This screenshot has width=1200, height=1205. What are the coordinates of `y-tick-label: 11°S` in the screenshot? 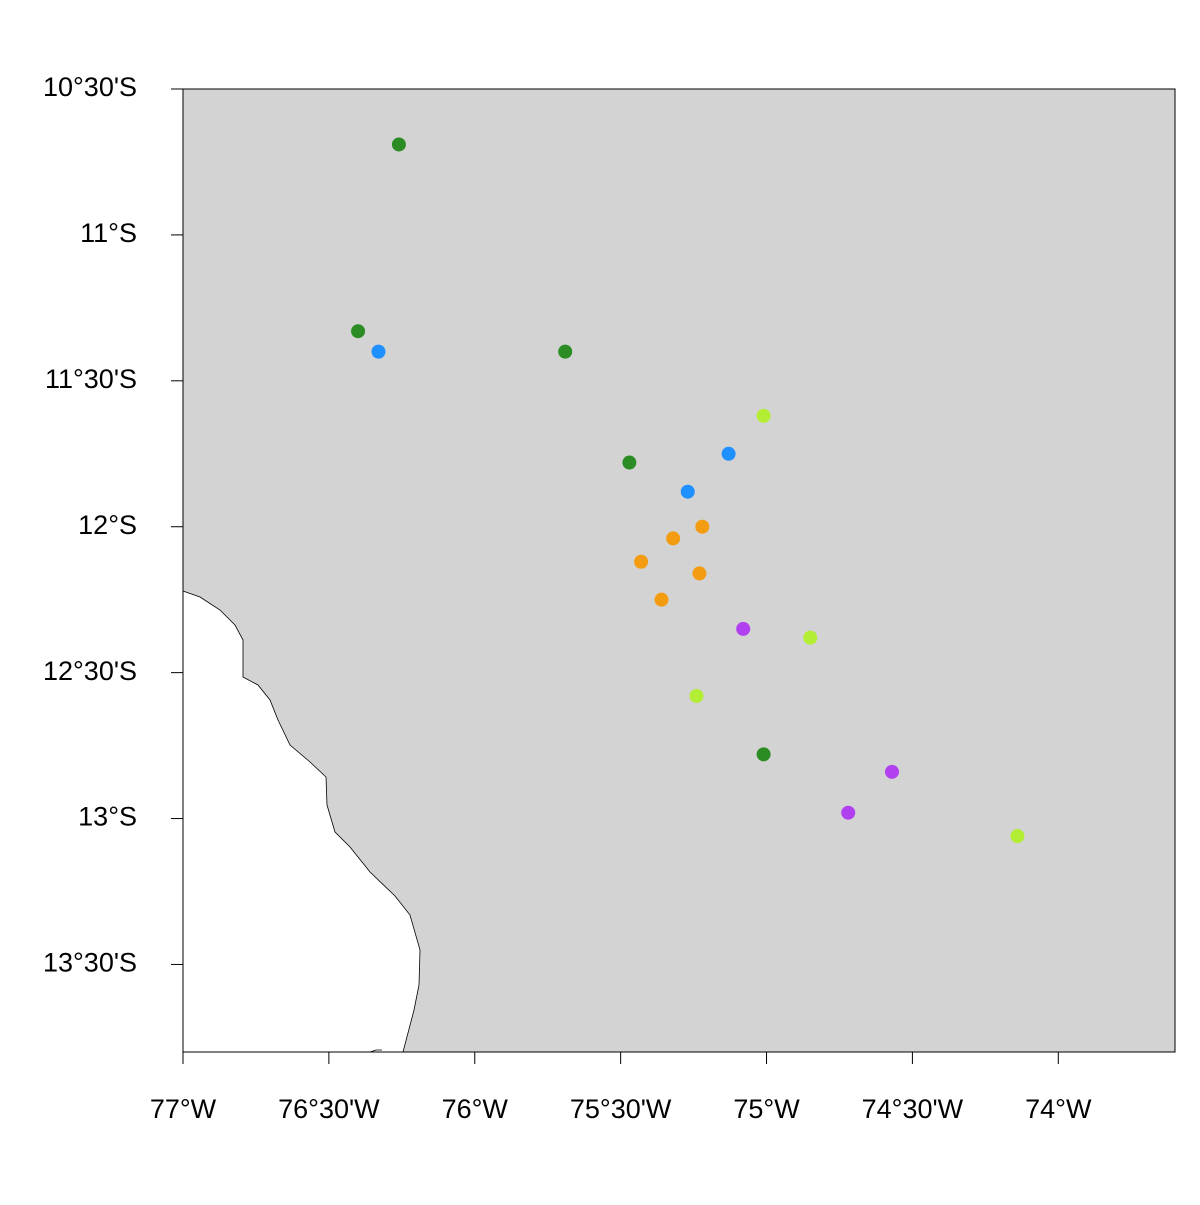 It's located at (108, 233).